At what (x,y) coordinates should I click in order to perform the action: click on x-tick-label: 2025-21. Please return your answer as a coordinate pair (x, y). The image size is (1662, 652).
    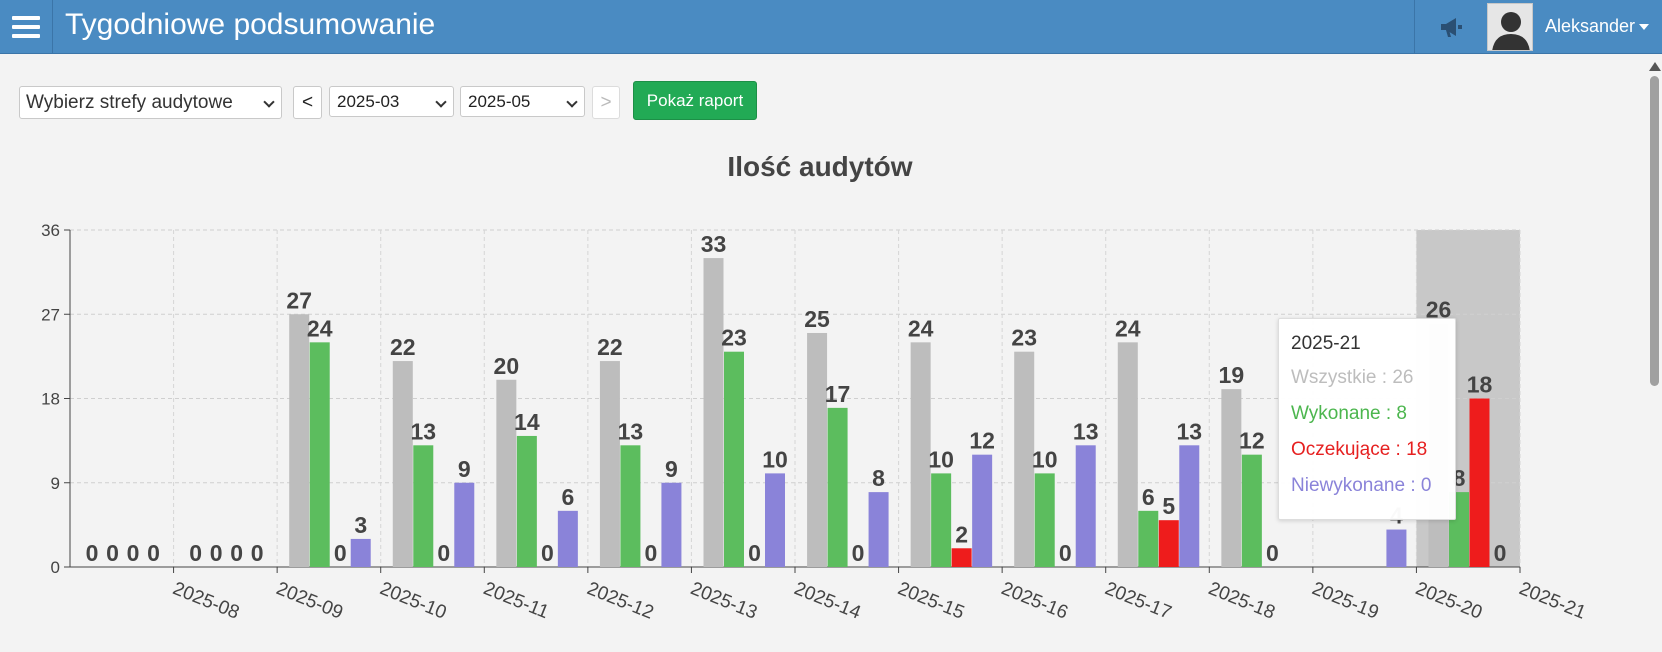
    Looking at the image, I should click on (1552, 601).